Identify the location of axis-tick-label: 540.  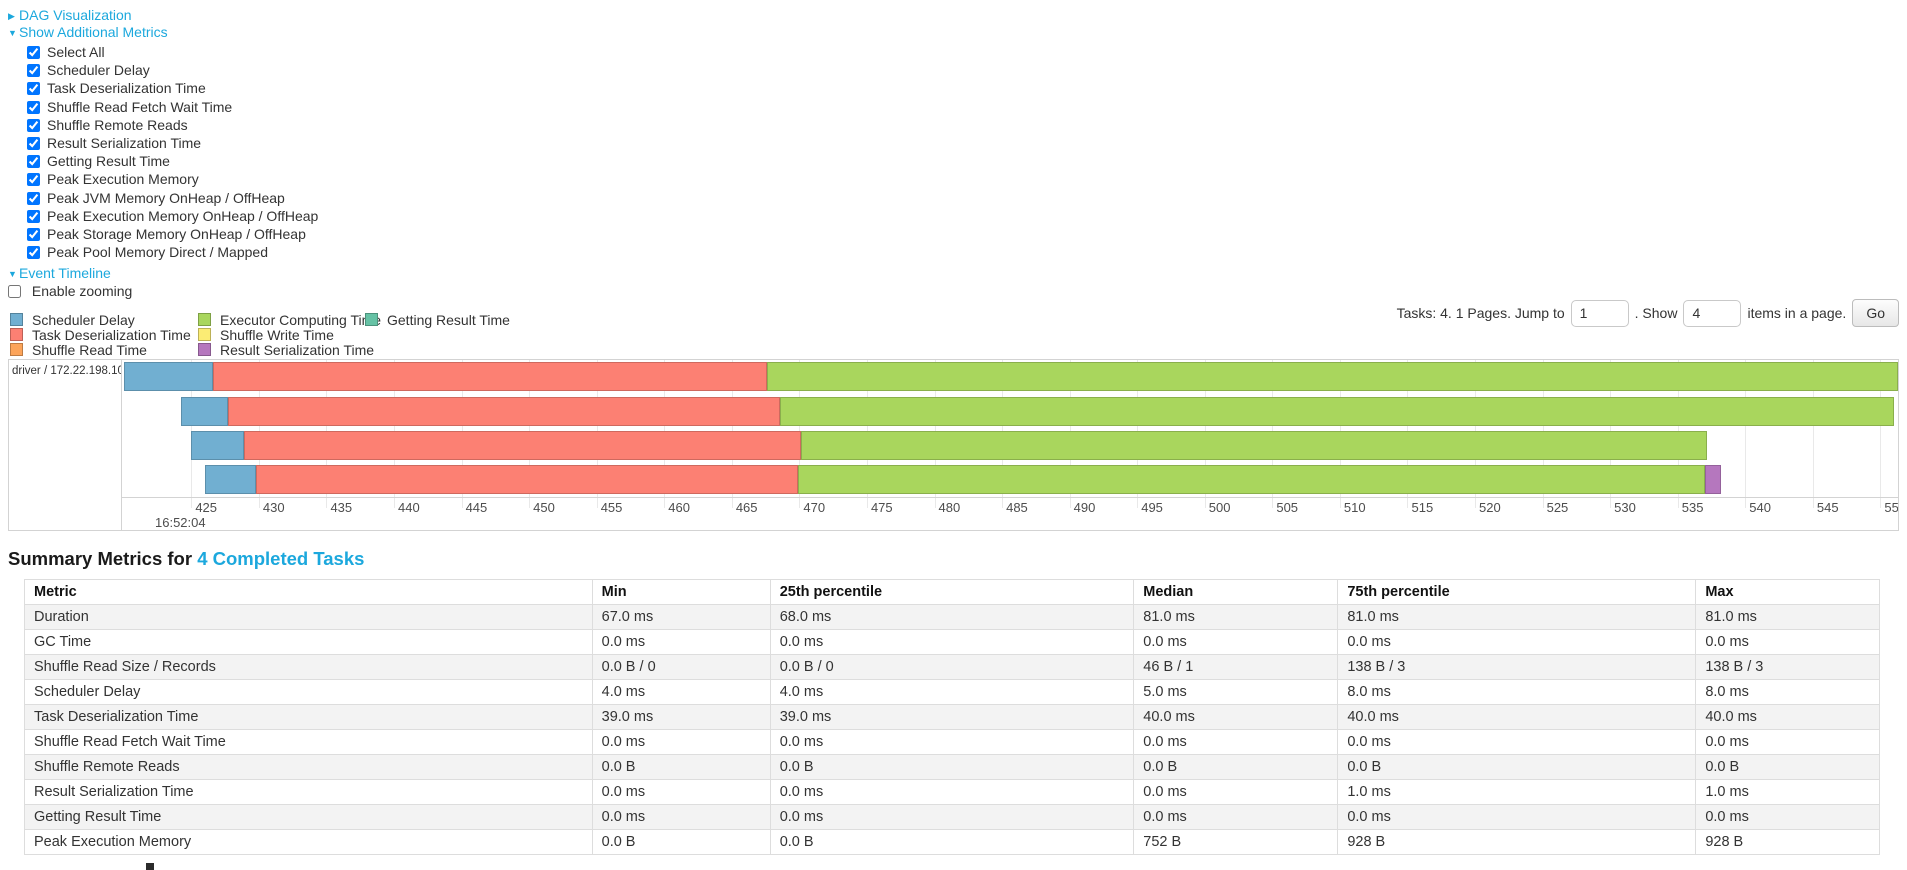
(1760, 508).